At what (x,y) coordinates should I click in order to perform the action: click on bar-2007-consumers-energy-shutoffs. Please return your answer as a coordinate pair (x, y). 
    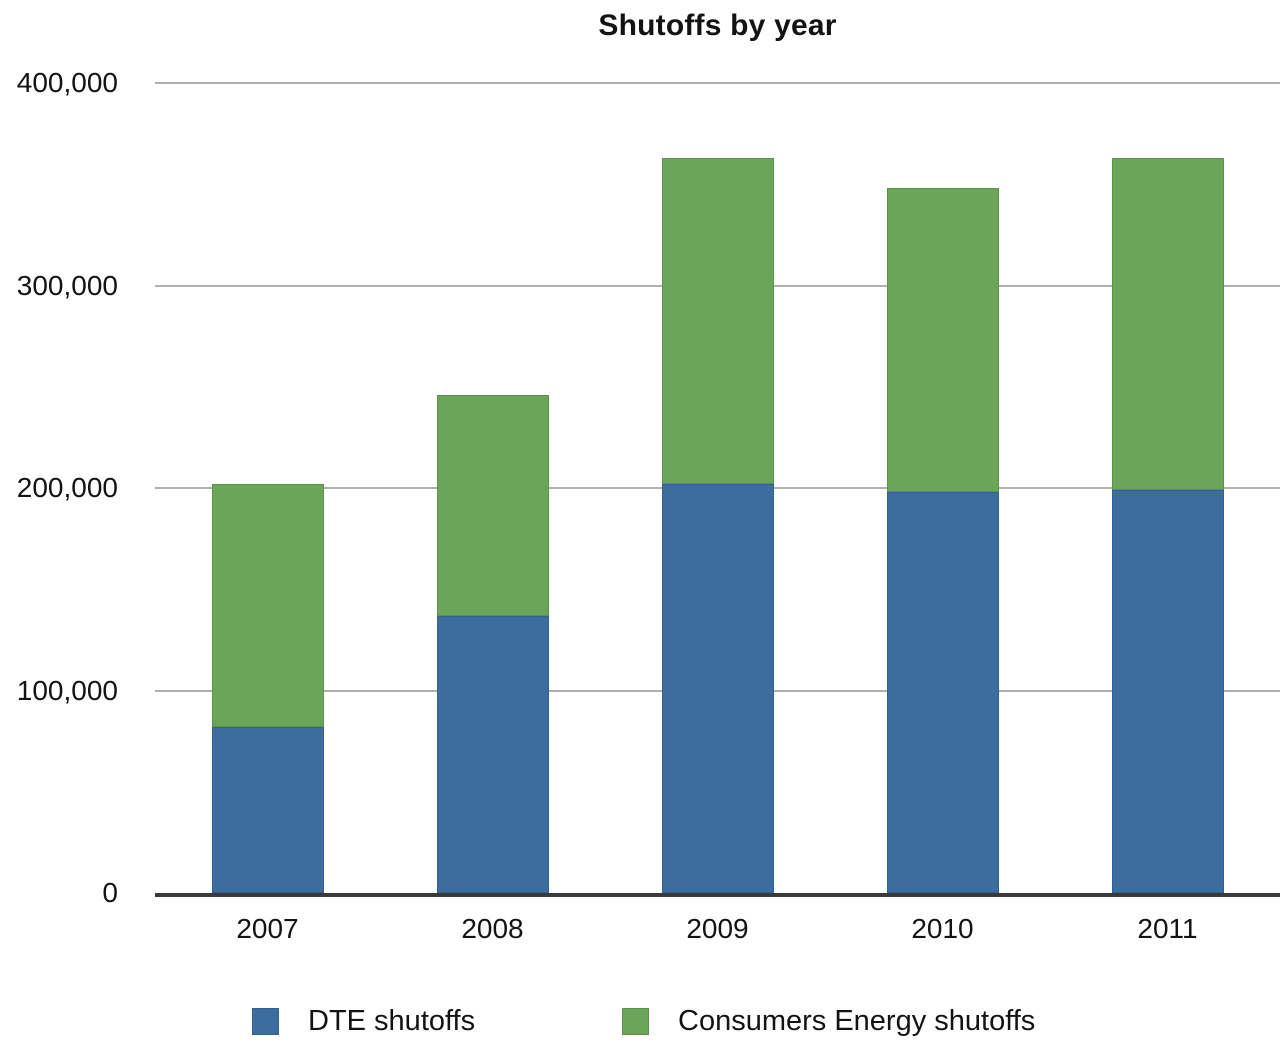
    Looking at the image, I should click on (267, 605).